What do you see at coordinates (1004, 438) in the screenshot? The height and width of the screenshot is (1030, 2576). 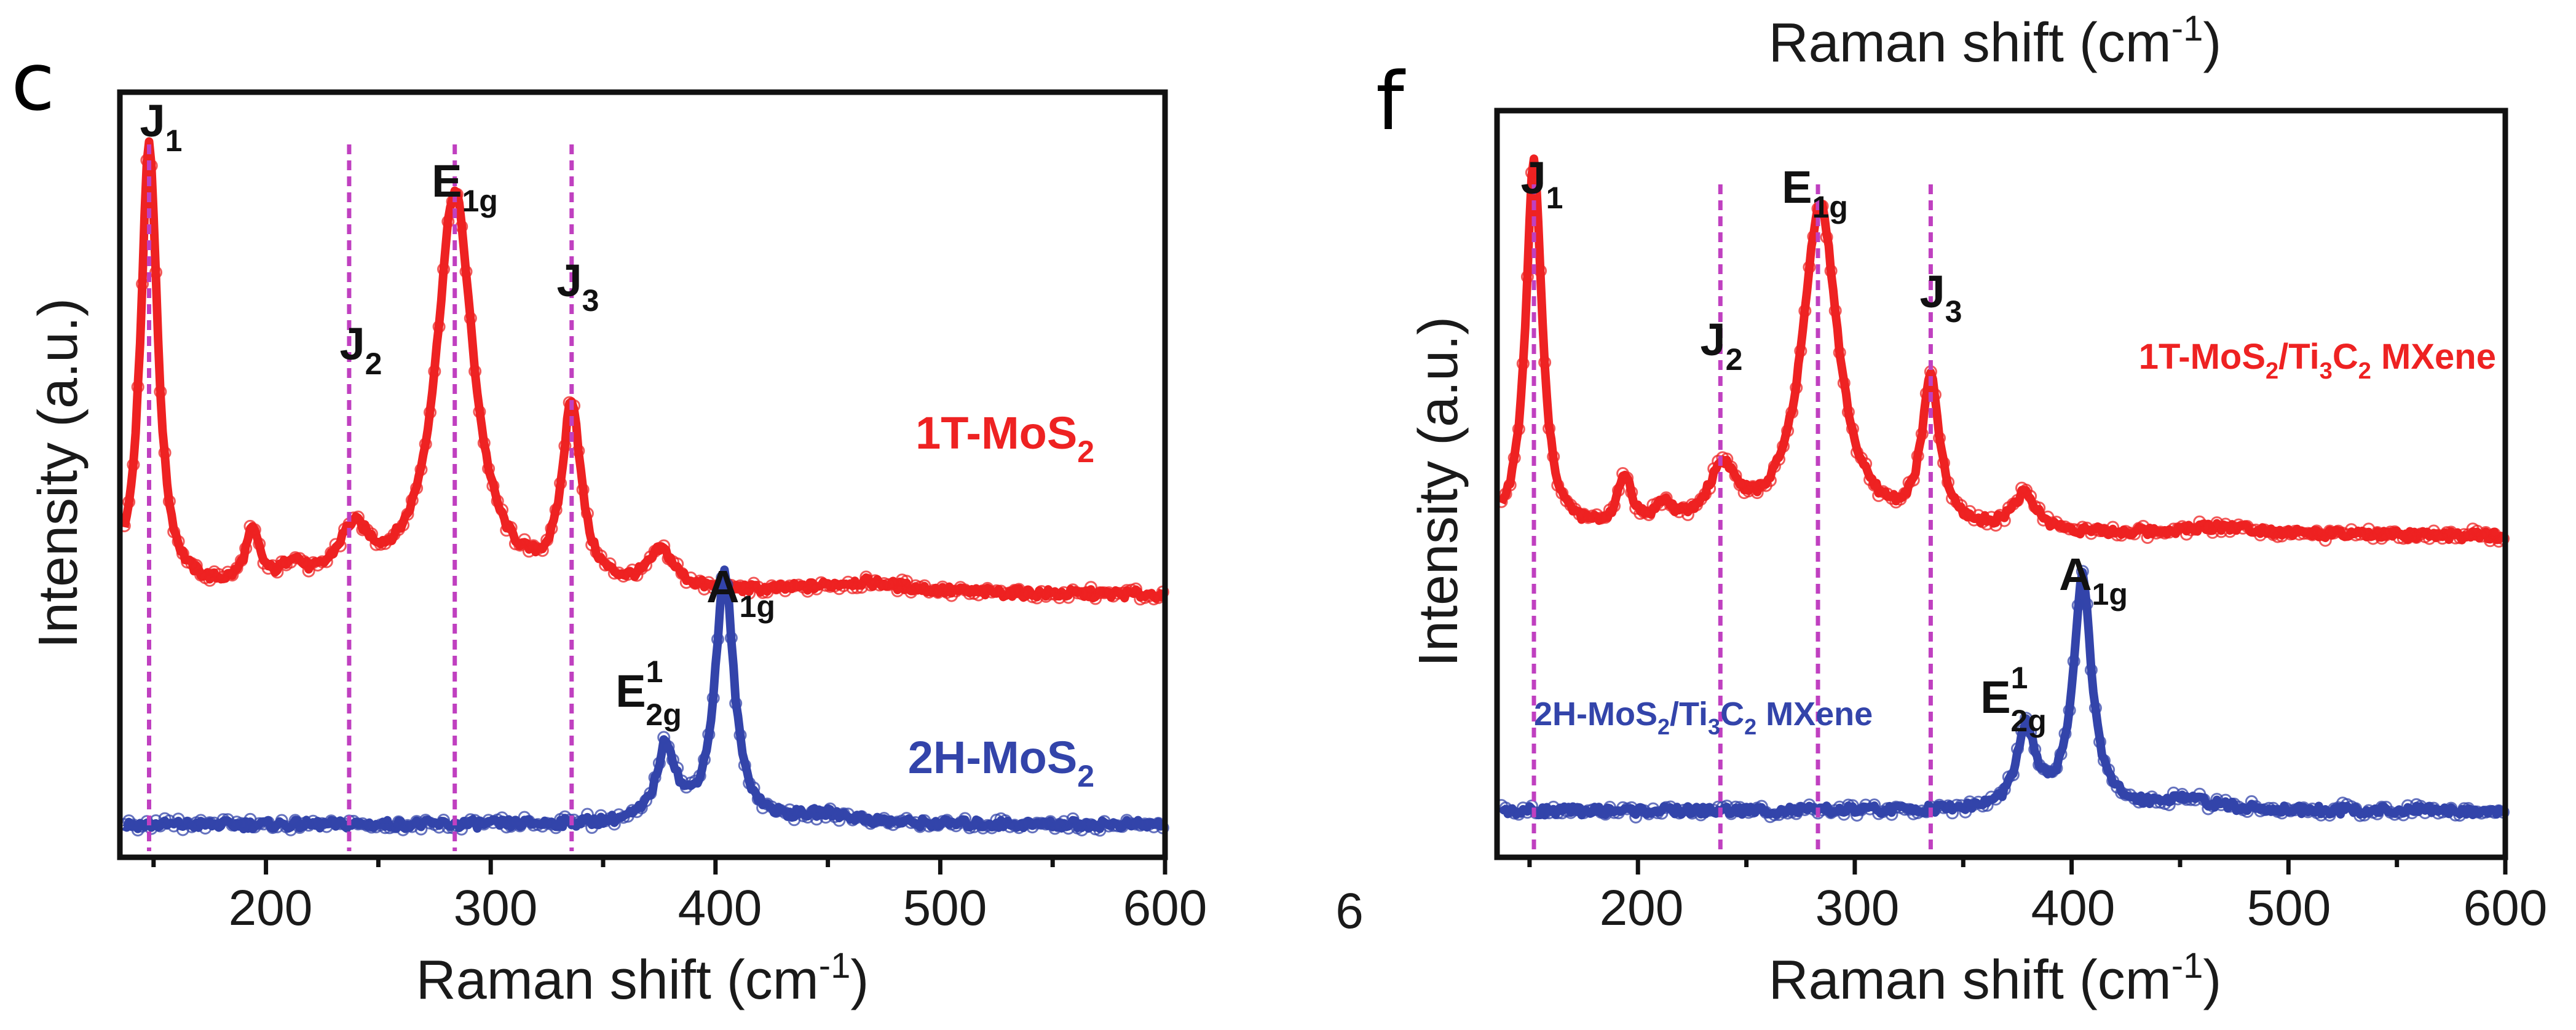 I see `series-label-1t-mos2: 1T-MoS2` at bounding box center [1004, 438].